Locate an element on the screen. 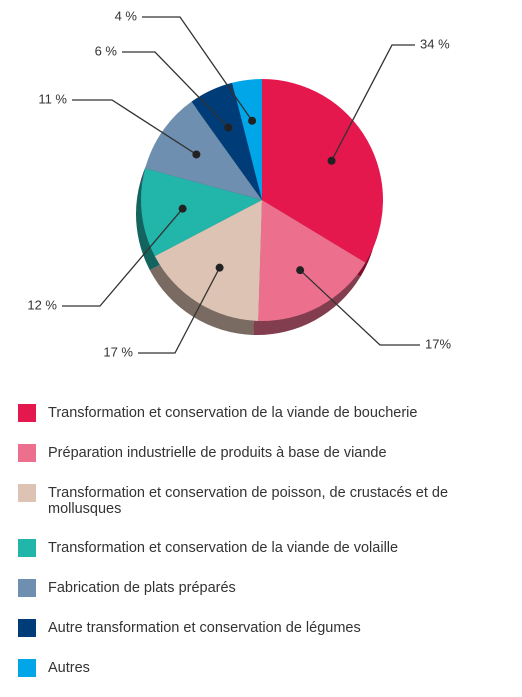 The image size is (522, 697). legend-item: Fabrication de plats préparés is located at coordinates (268, 587).